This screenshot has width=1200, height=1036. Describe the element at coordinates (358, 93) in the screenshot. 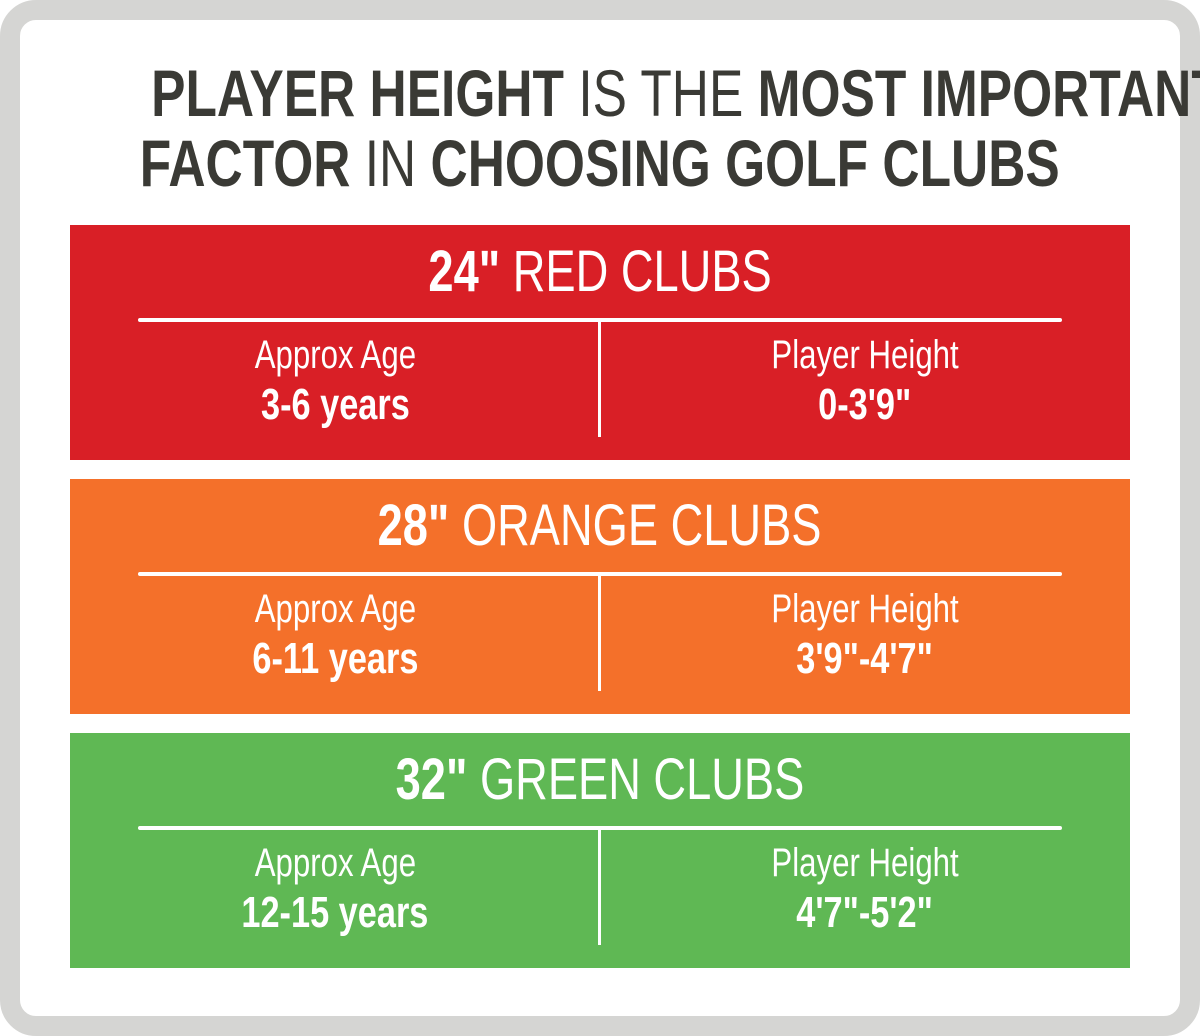

I see `title-bold: PLAYER HEIGHT` at that location.